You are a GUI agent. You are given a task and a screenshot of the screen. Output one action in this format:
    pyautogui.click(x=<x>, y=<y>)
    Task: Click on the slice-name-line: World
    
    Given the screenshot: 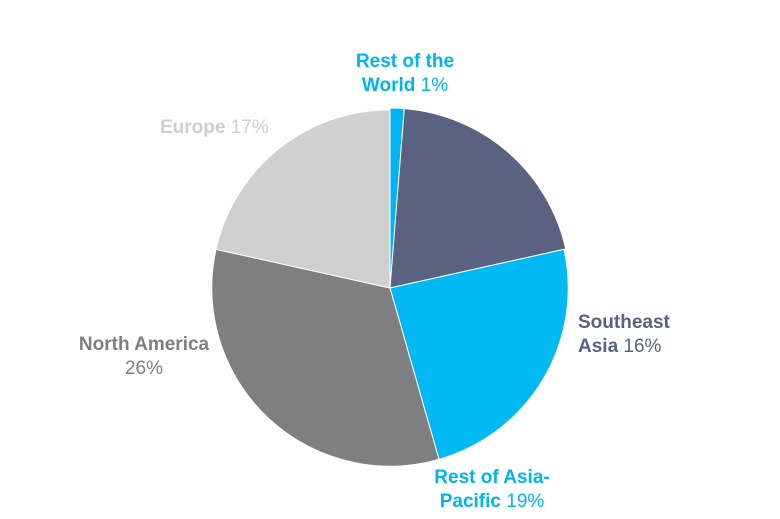 What is the action you would take?
    pyautogui.click(x=388, y=85)
    